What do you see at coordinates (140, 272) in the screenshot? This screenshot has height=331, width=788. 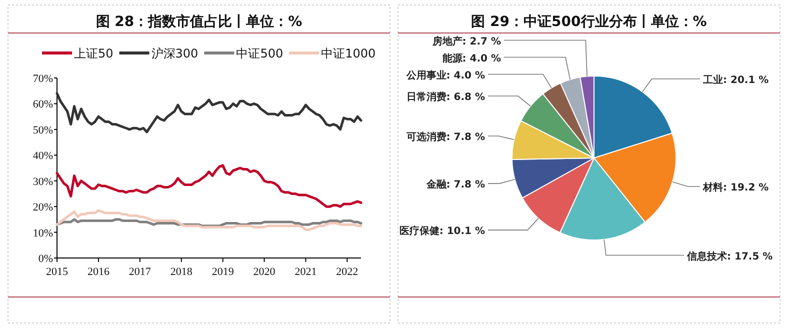 I see `x-tick-label: 2017` at bounding box center [140, 272].